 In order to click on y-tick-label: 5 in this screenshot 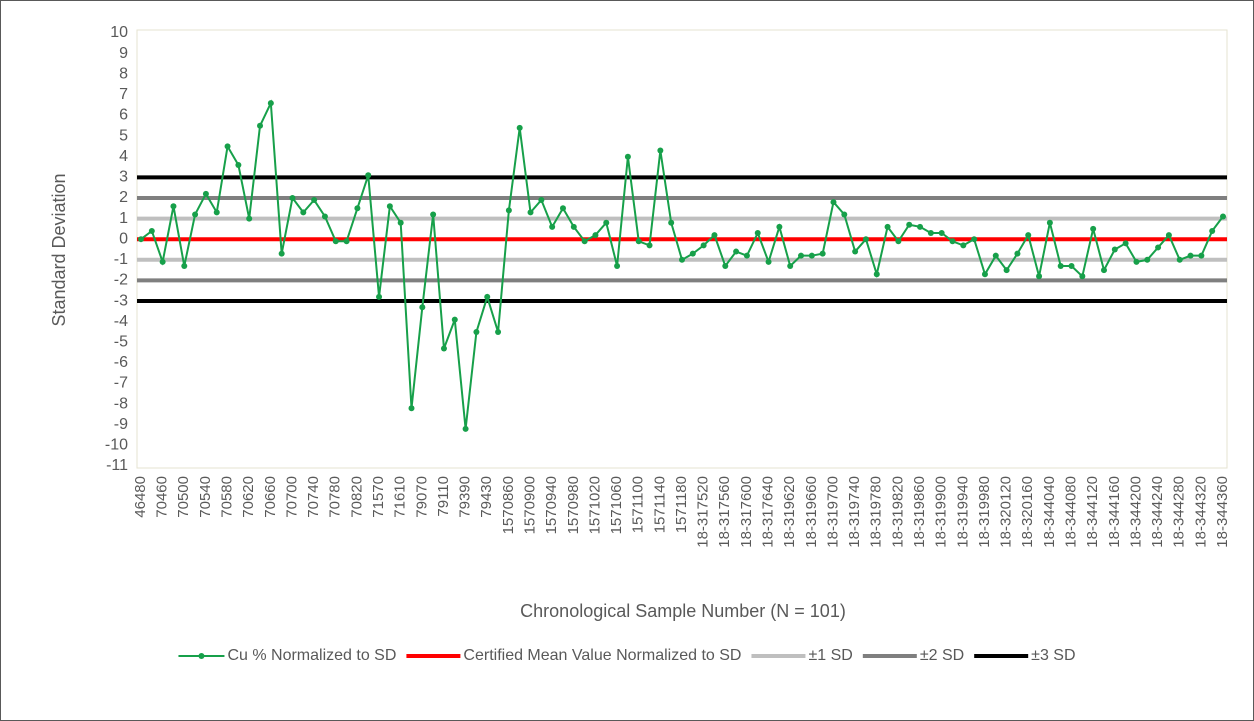, I will do `click(123, 135)`.